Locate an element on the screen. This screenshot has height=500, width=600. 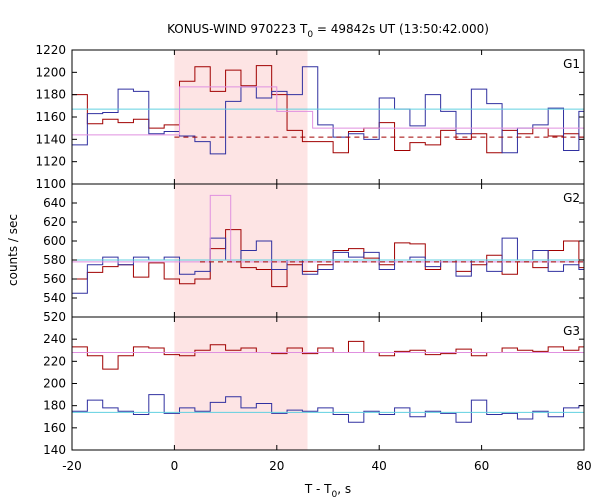
y-tick-label: 1100 is located at coordinates (50, 184).